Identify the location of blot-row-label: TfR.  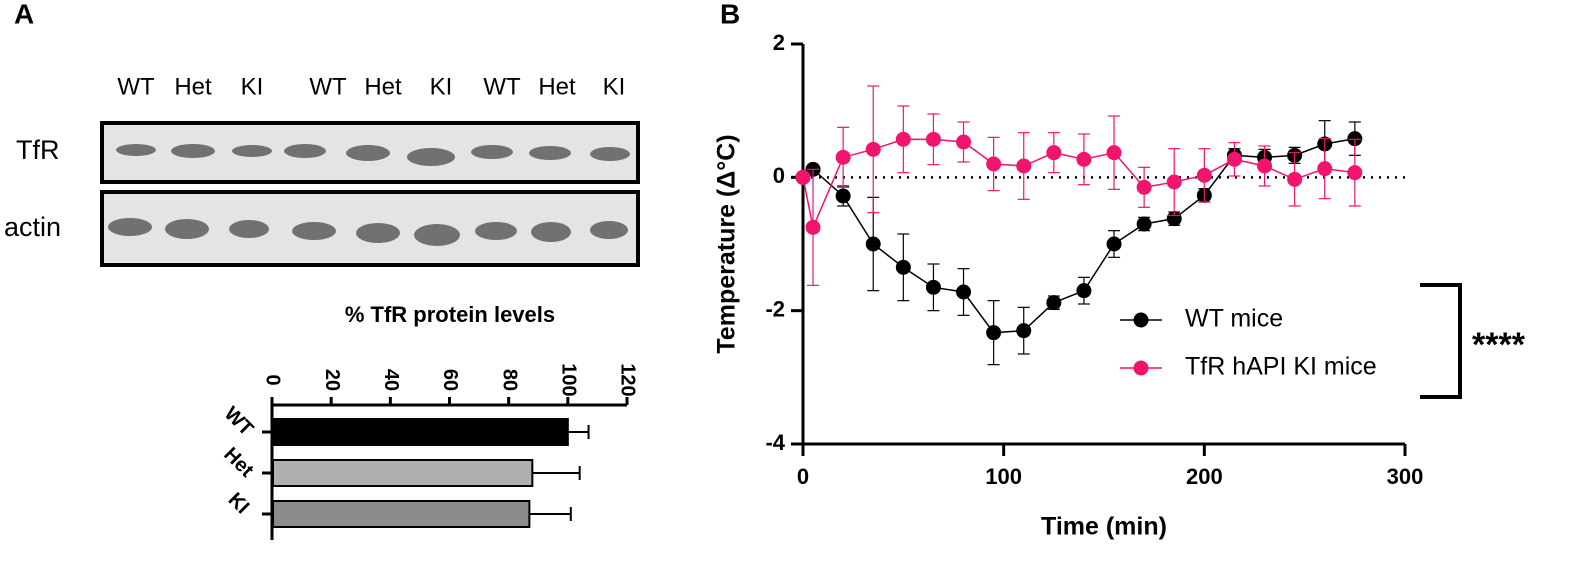
(38, 150).